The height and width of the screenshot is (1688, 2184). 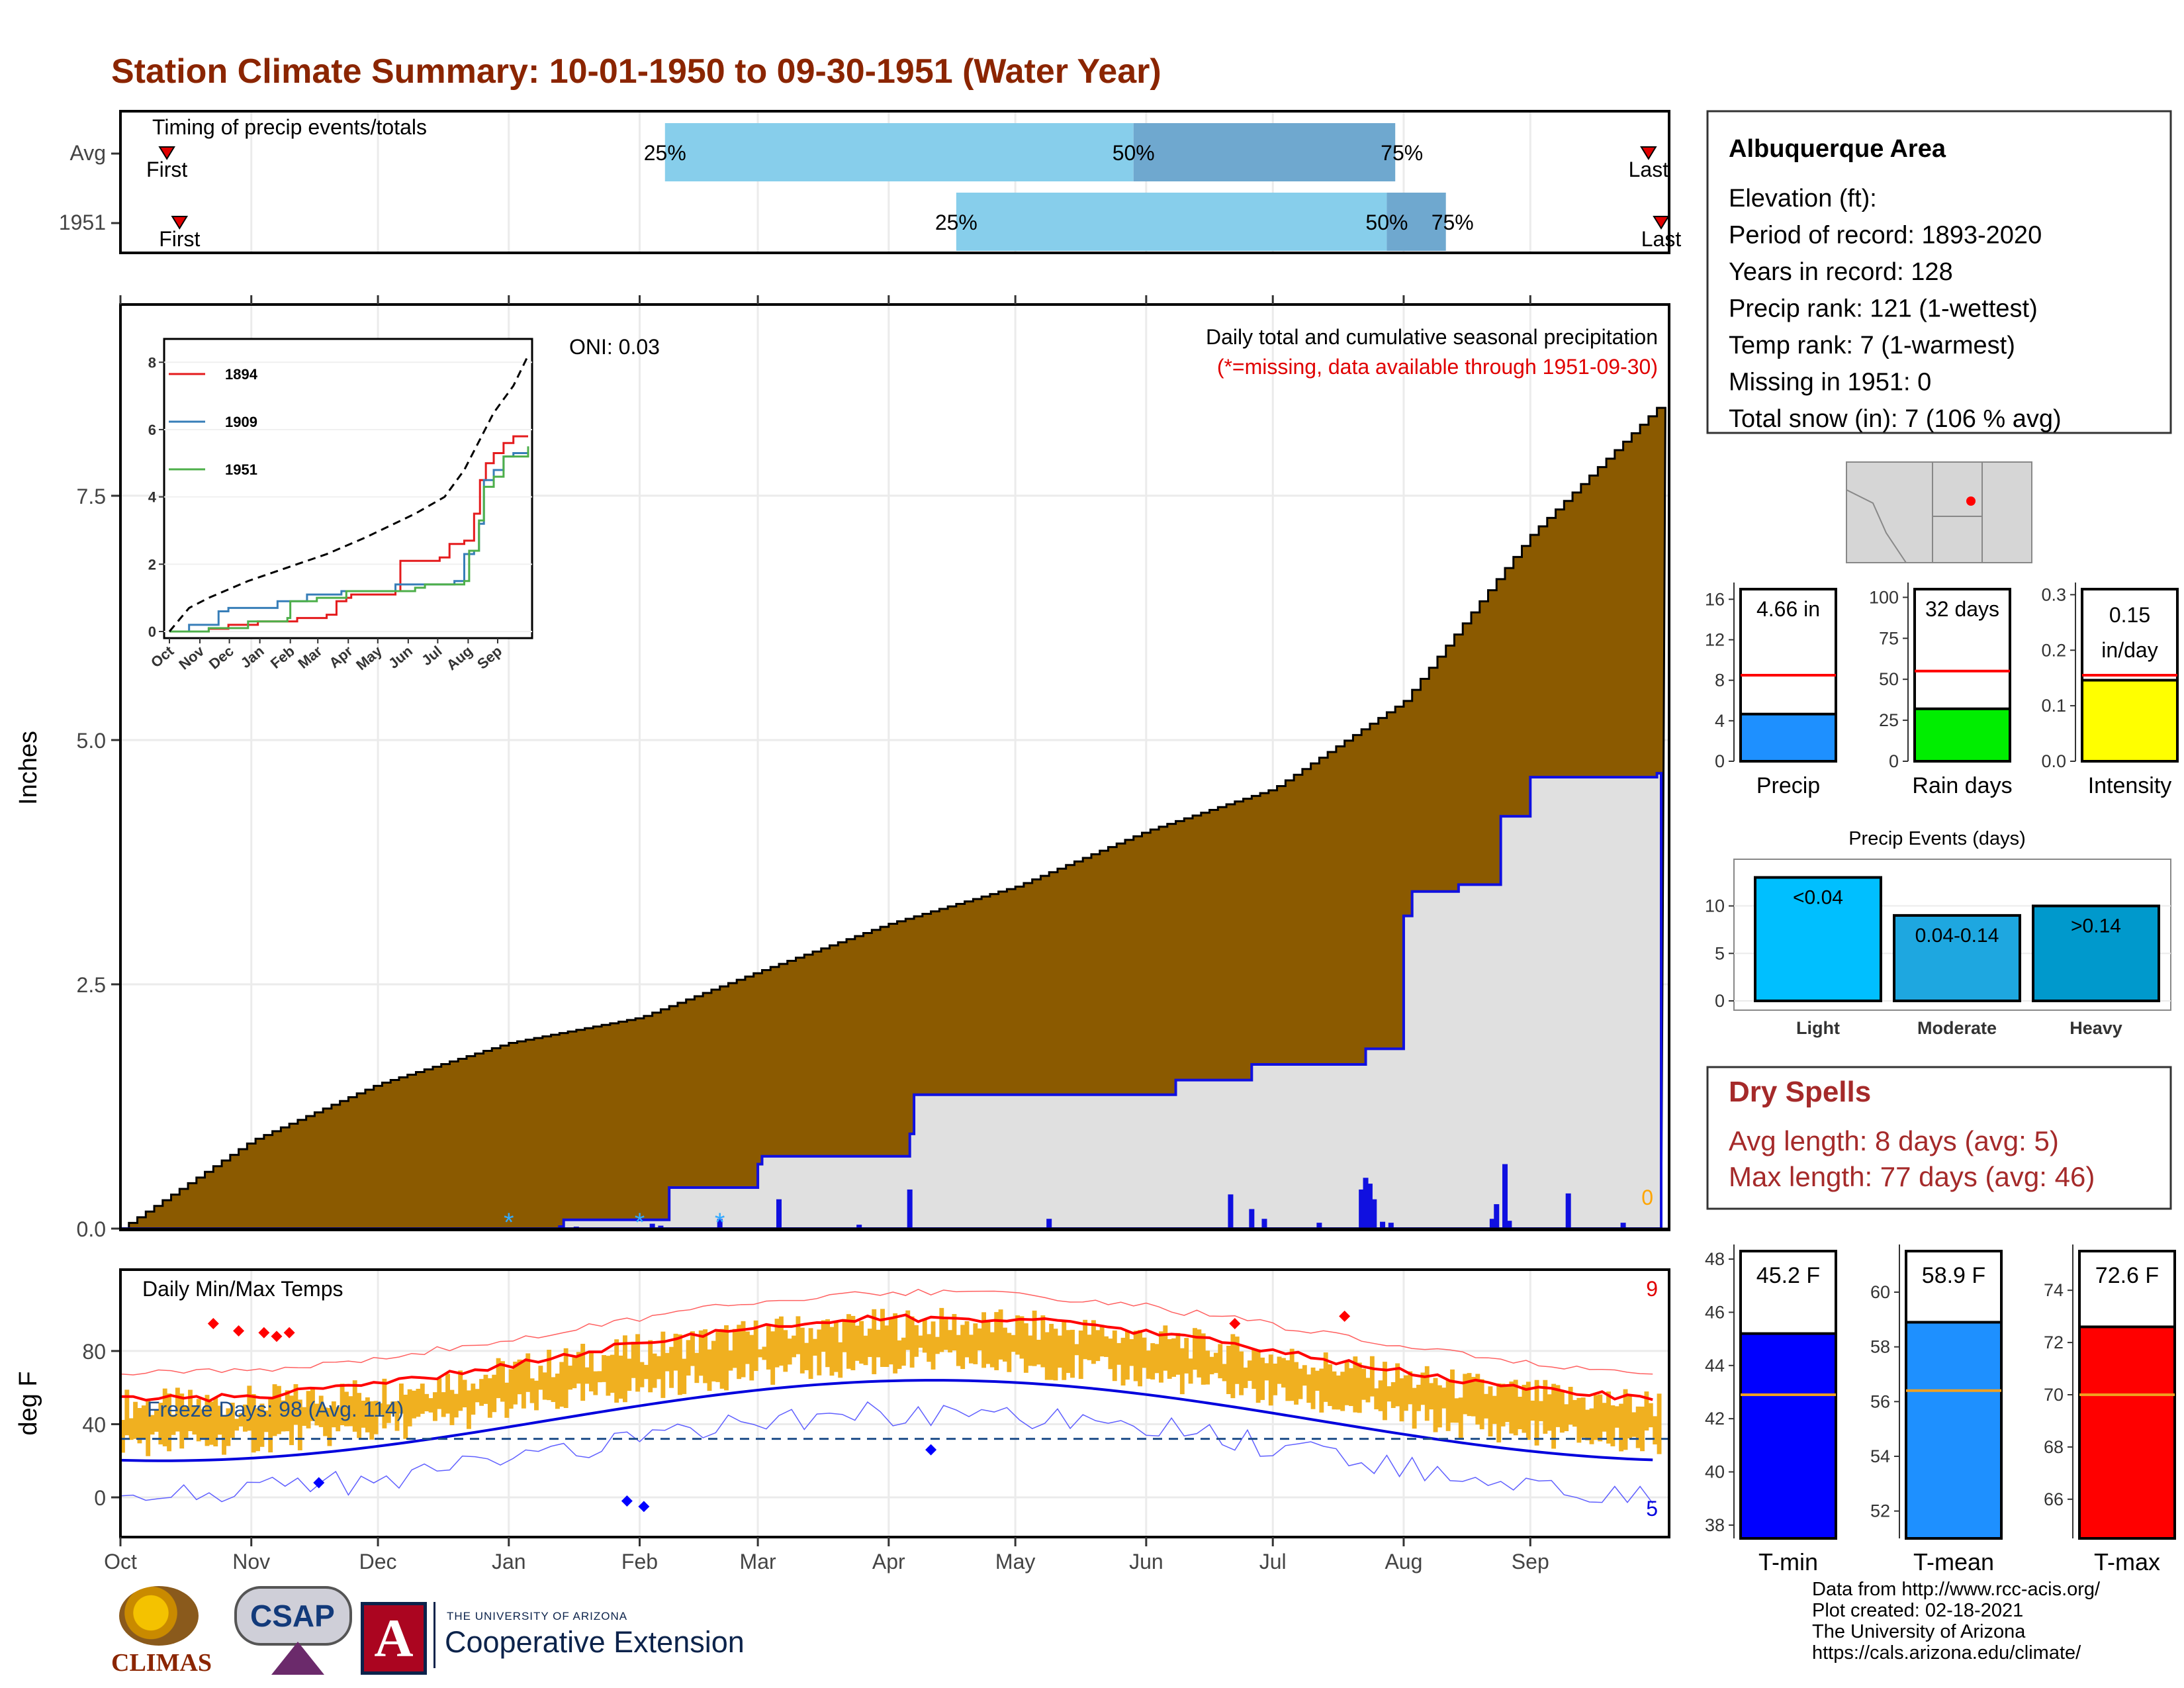 I want to click on ua-divider, so click(x=434, y=1635).